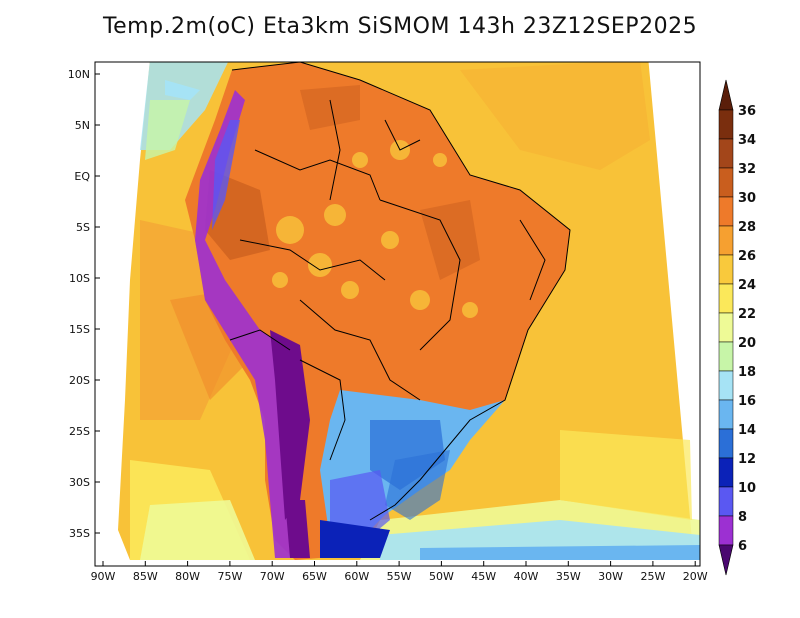 The height and width of the screenshot is (618, 800). Describe the element at coordinates (79, 278) in the screenshot. I see `lat-tick-label: 10S` at that location.